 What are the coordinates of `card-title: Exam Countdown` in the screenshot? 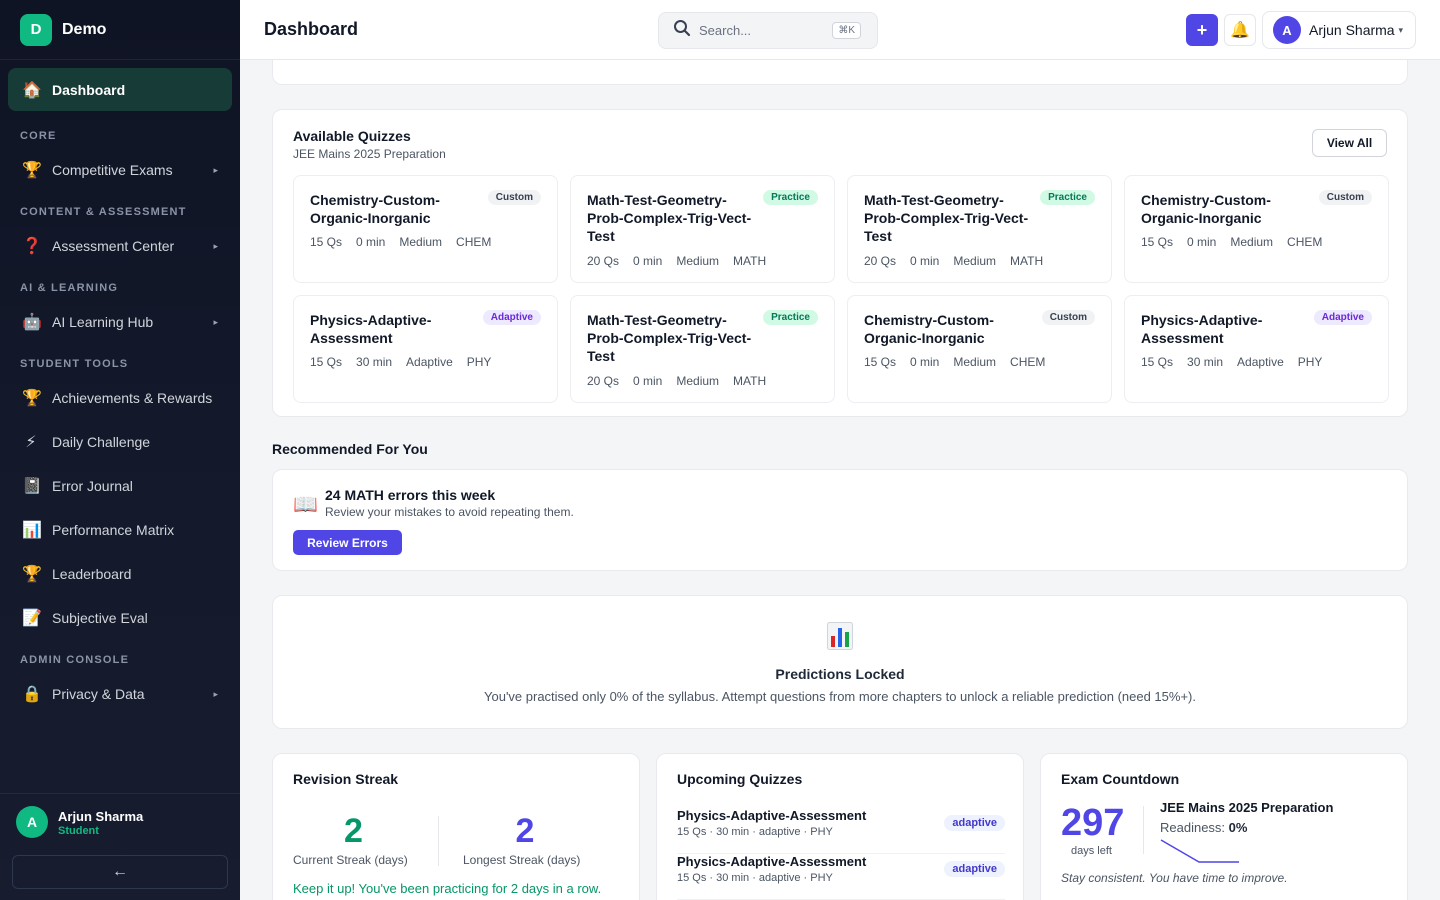 It's located at (1120, 779).